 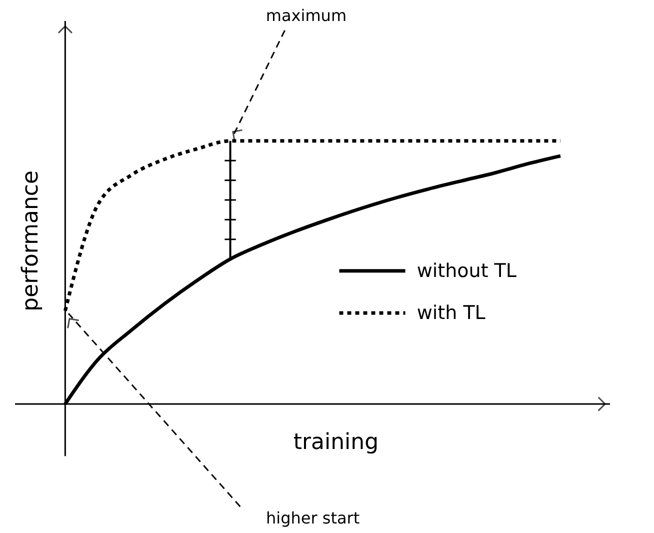 I want to click on text: higher start, so click(x=313, y=518).